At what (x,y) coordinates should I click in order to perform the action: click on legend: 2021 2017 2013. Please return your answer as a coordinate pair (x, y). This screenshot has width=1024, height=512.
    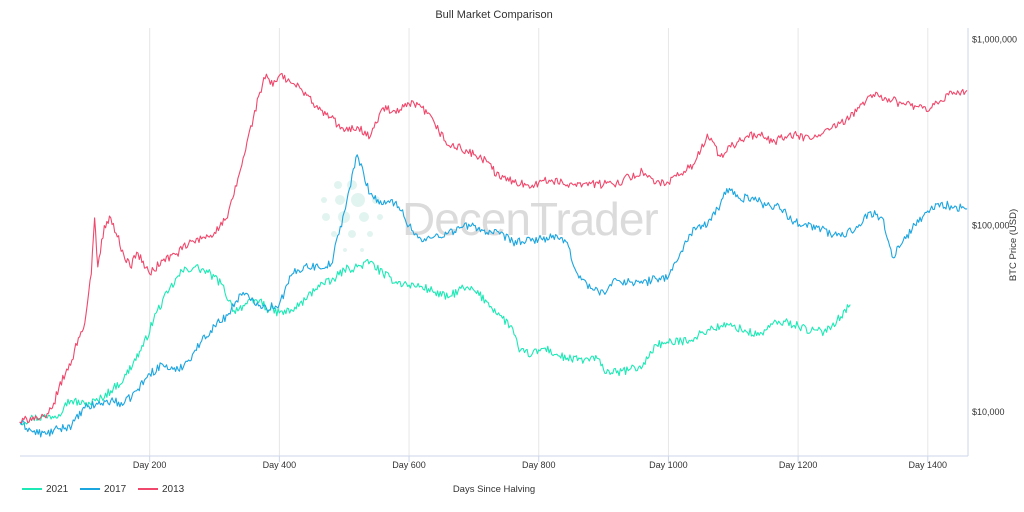
    Looking at the image, I should click on (103, 489).